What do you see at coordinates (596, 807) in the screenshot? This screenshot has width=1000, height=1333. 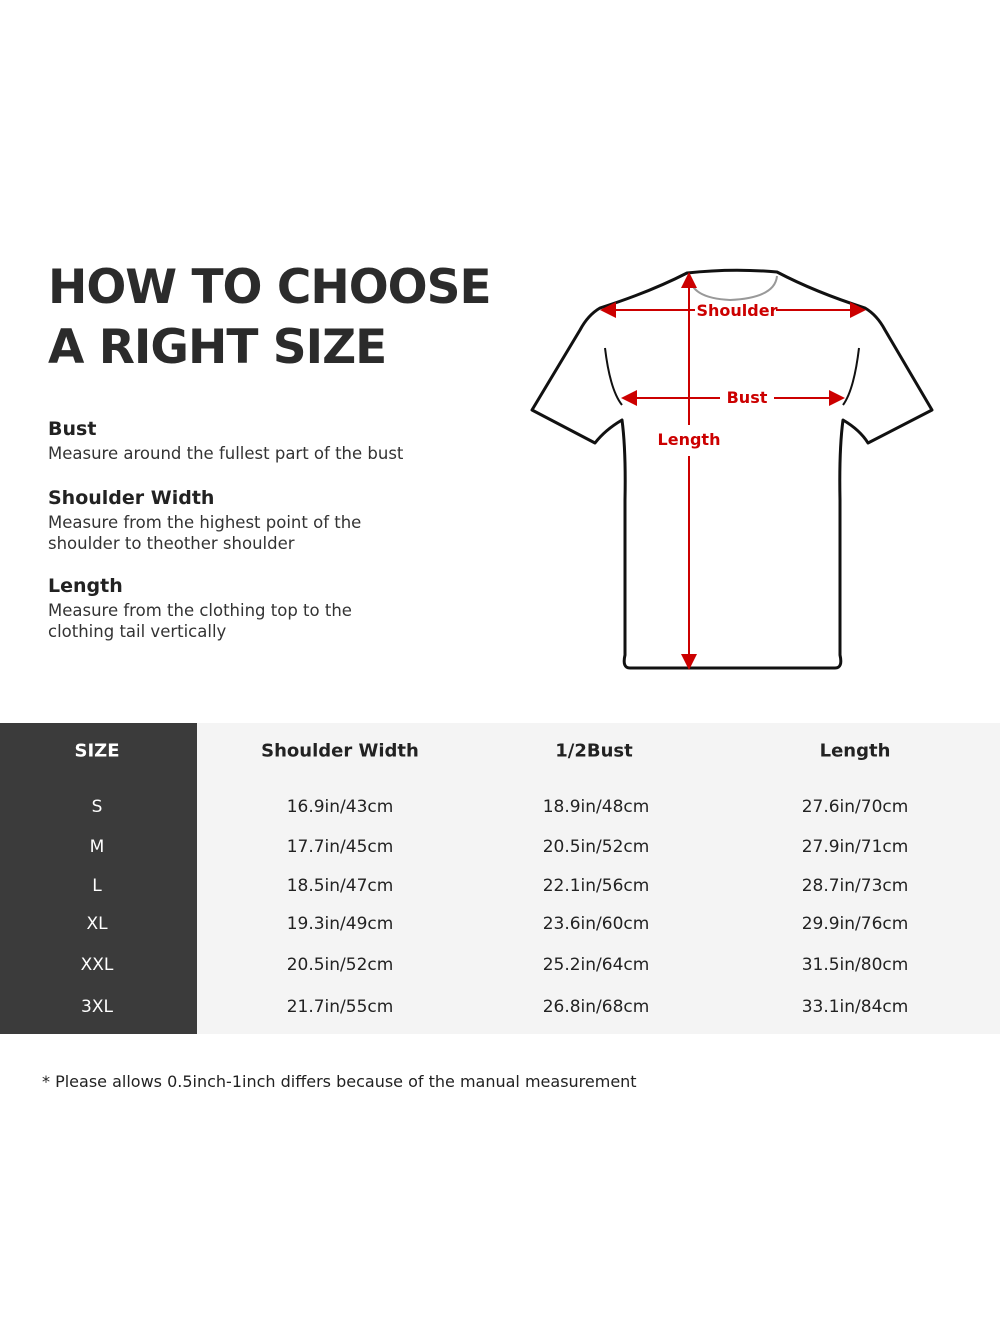 I see `table-cell: 18.9in/48cm` at bounding box center [596, 807].